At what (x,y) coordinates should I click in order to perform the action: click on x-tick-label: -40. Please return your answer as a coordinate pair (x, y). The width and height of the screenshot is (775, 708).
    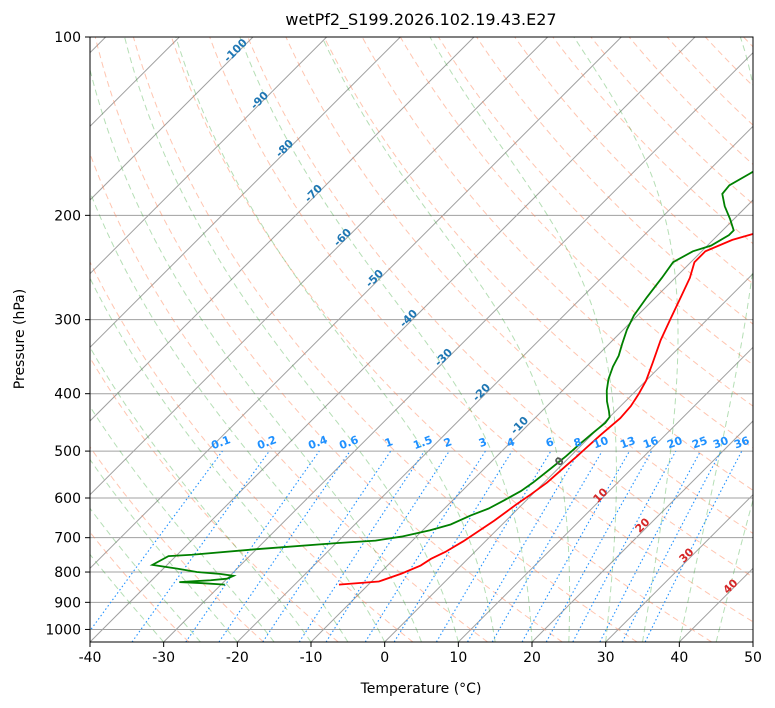
    Looking at the image, I should click on (90, 658).